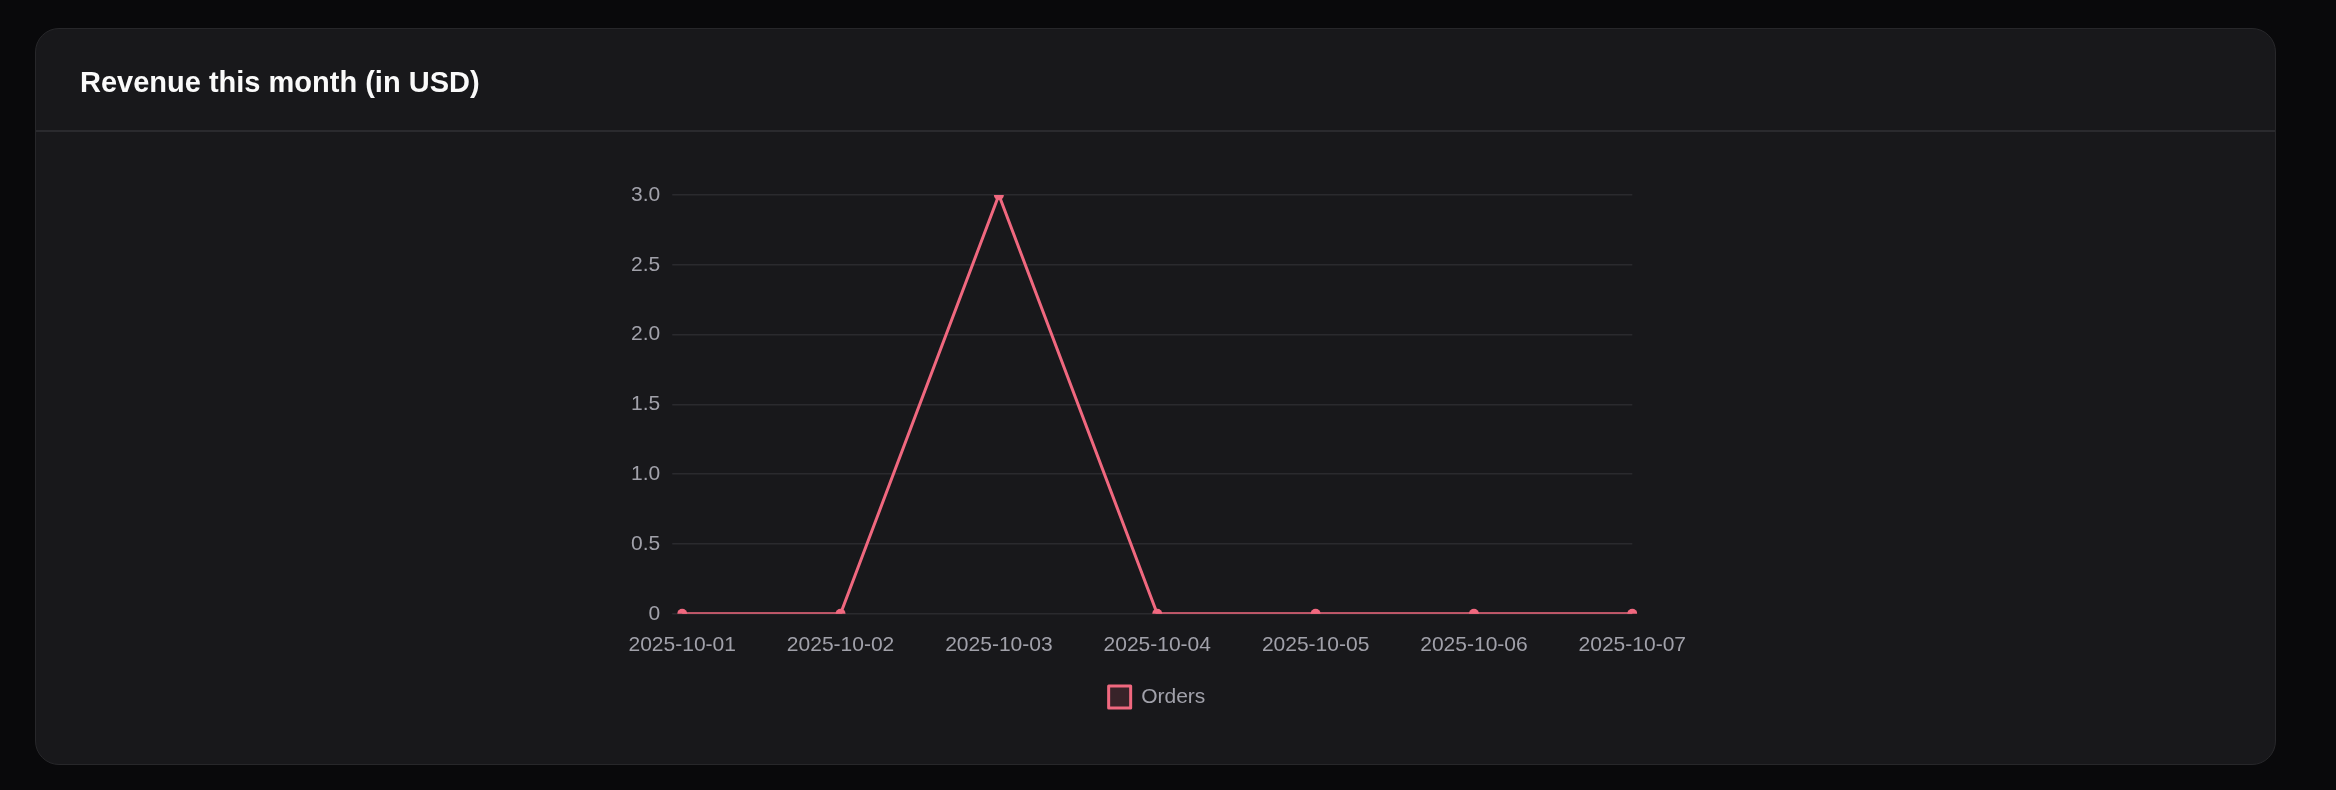  Describe the element at coordinates (840, 644) in the screenshot. I see `x-tick-label: 2025-10-02` at that location.